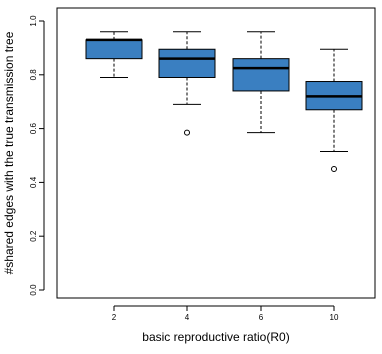 This screenshot has height=354, width=382. I want to click on y-tick-label: 0.4, so click(33, 182).